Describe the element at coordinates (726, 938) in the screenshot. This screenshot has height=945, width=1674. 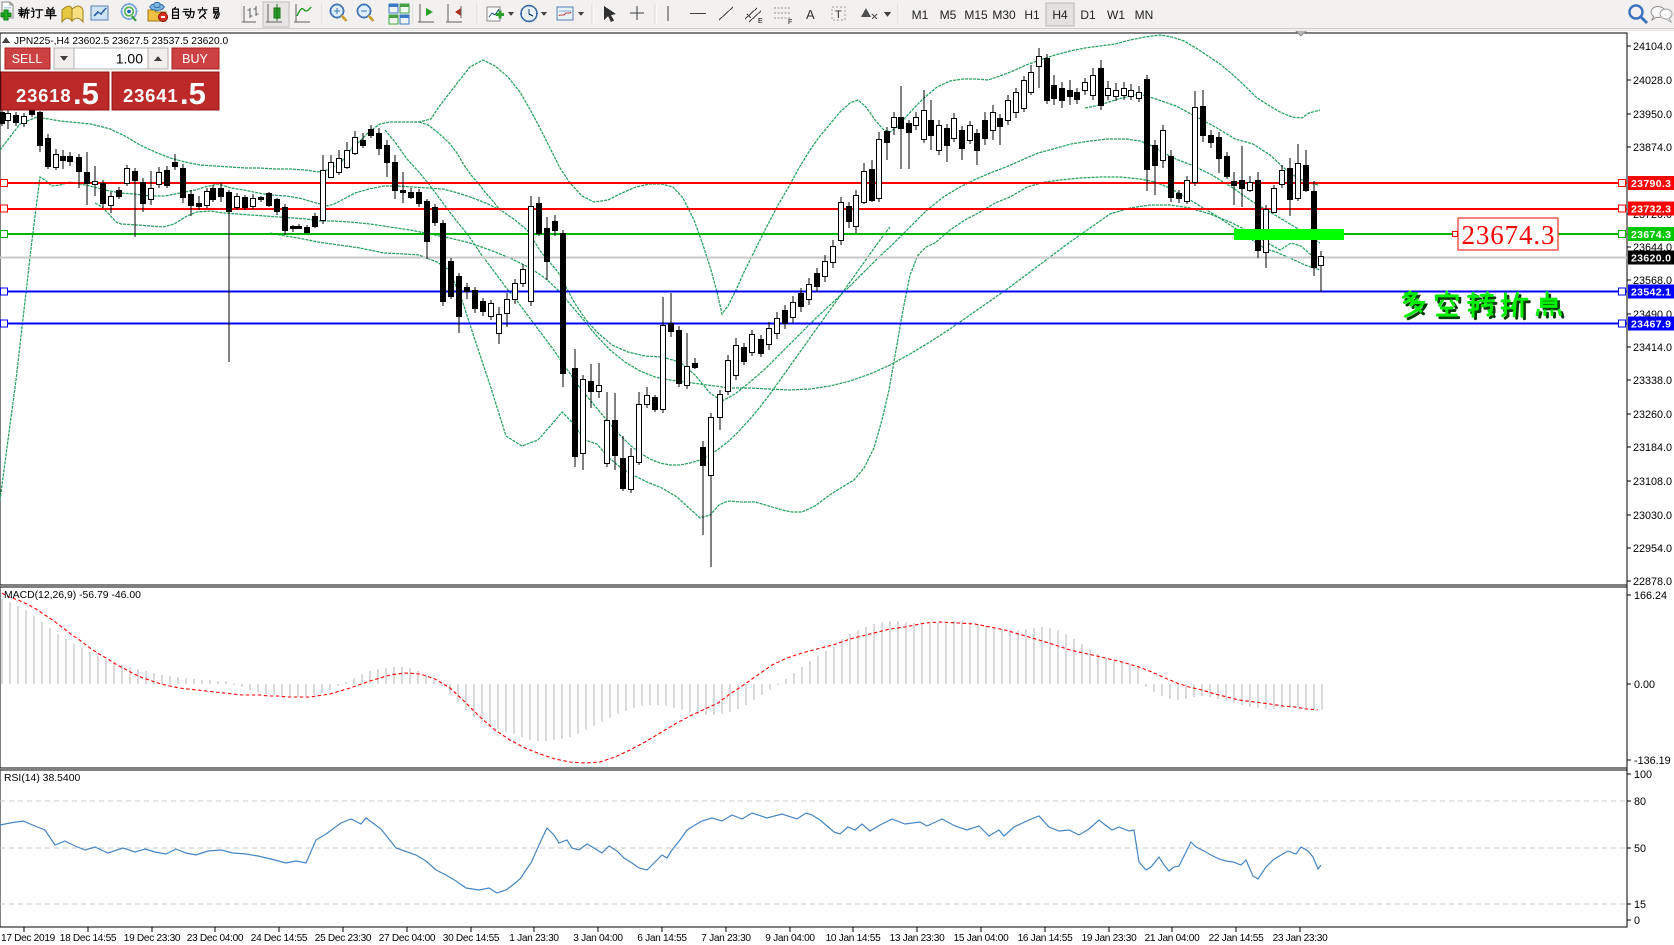
I see `svg-text: 7 Jan 23:30` at that location.